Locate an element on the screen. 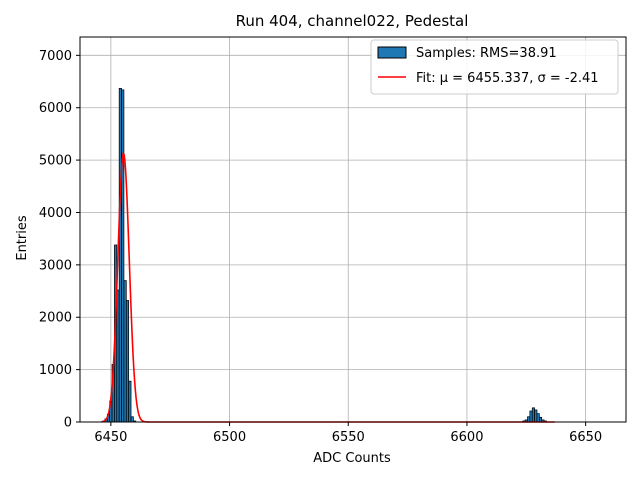  x-tick-label: 6500 is located at coordinates (229, 437).